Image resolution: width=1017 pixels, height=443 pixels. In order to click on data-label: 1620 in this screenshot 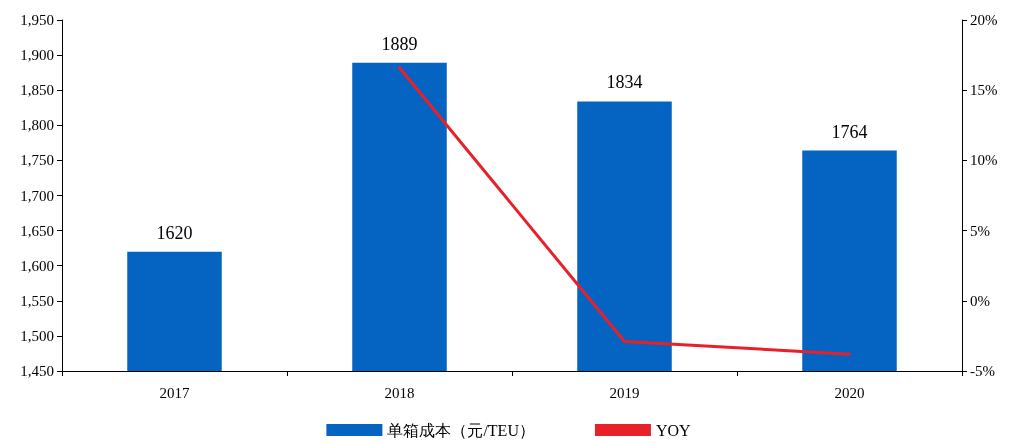, I will do `click(174, 232)`.